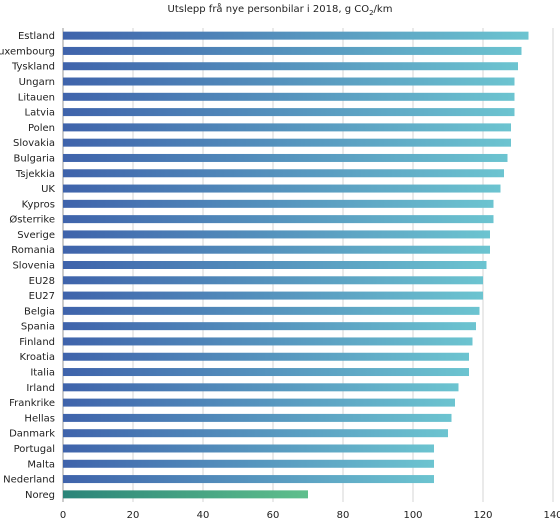  What do you see at coordinates (33, 250) in the screenshot?
I see `category-label: Romania` at bounding box center [33, 250].